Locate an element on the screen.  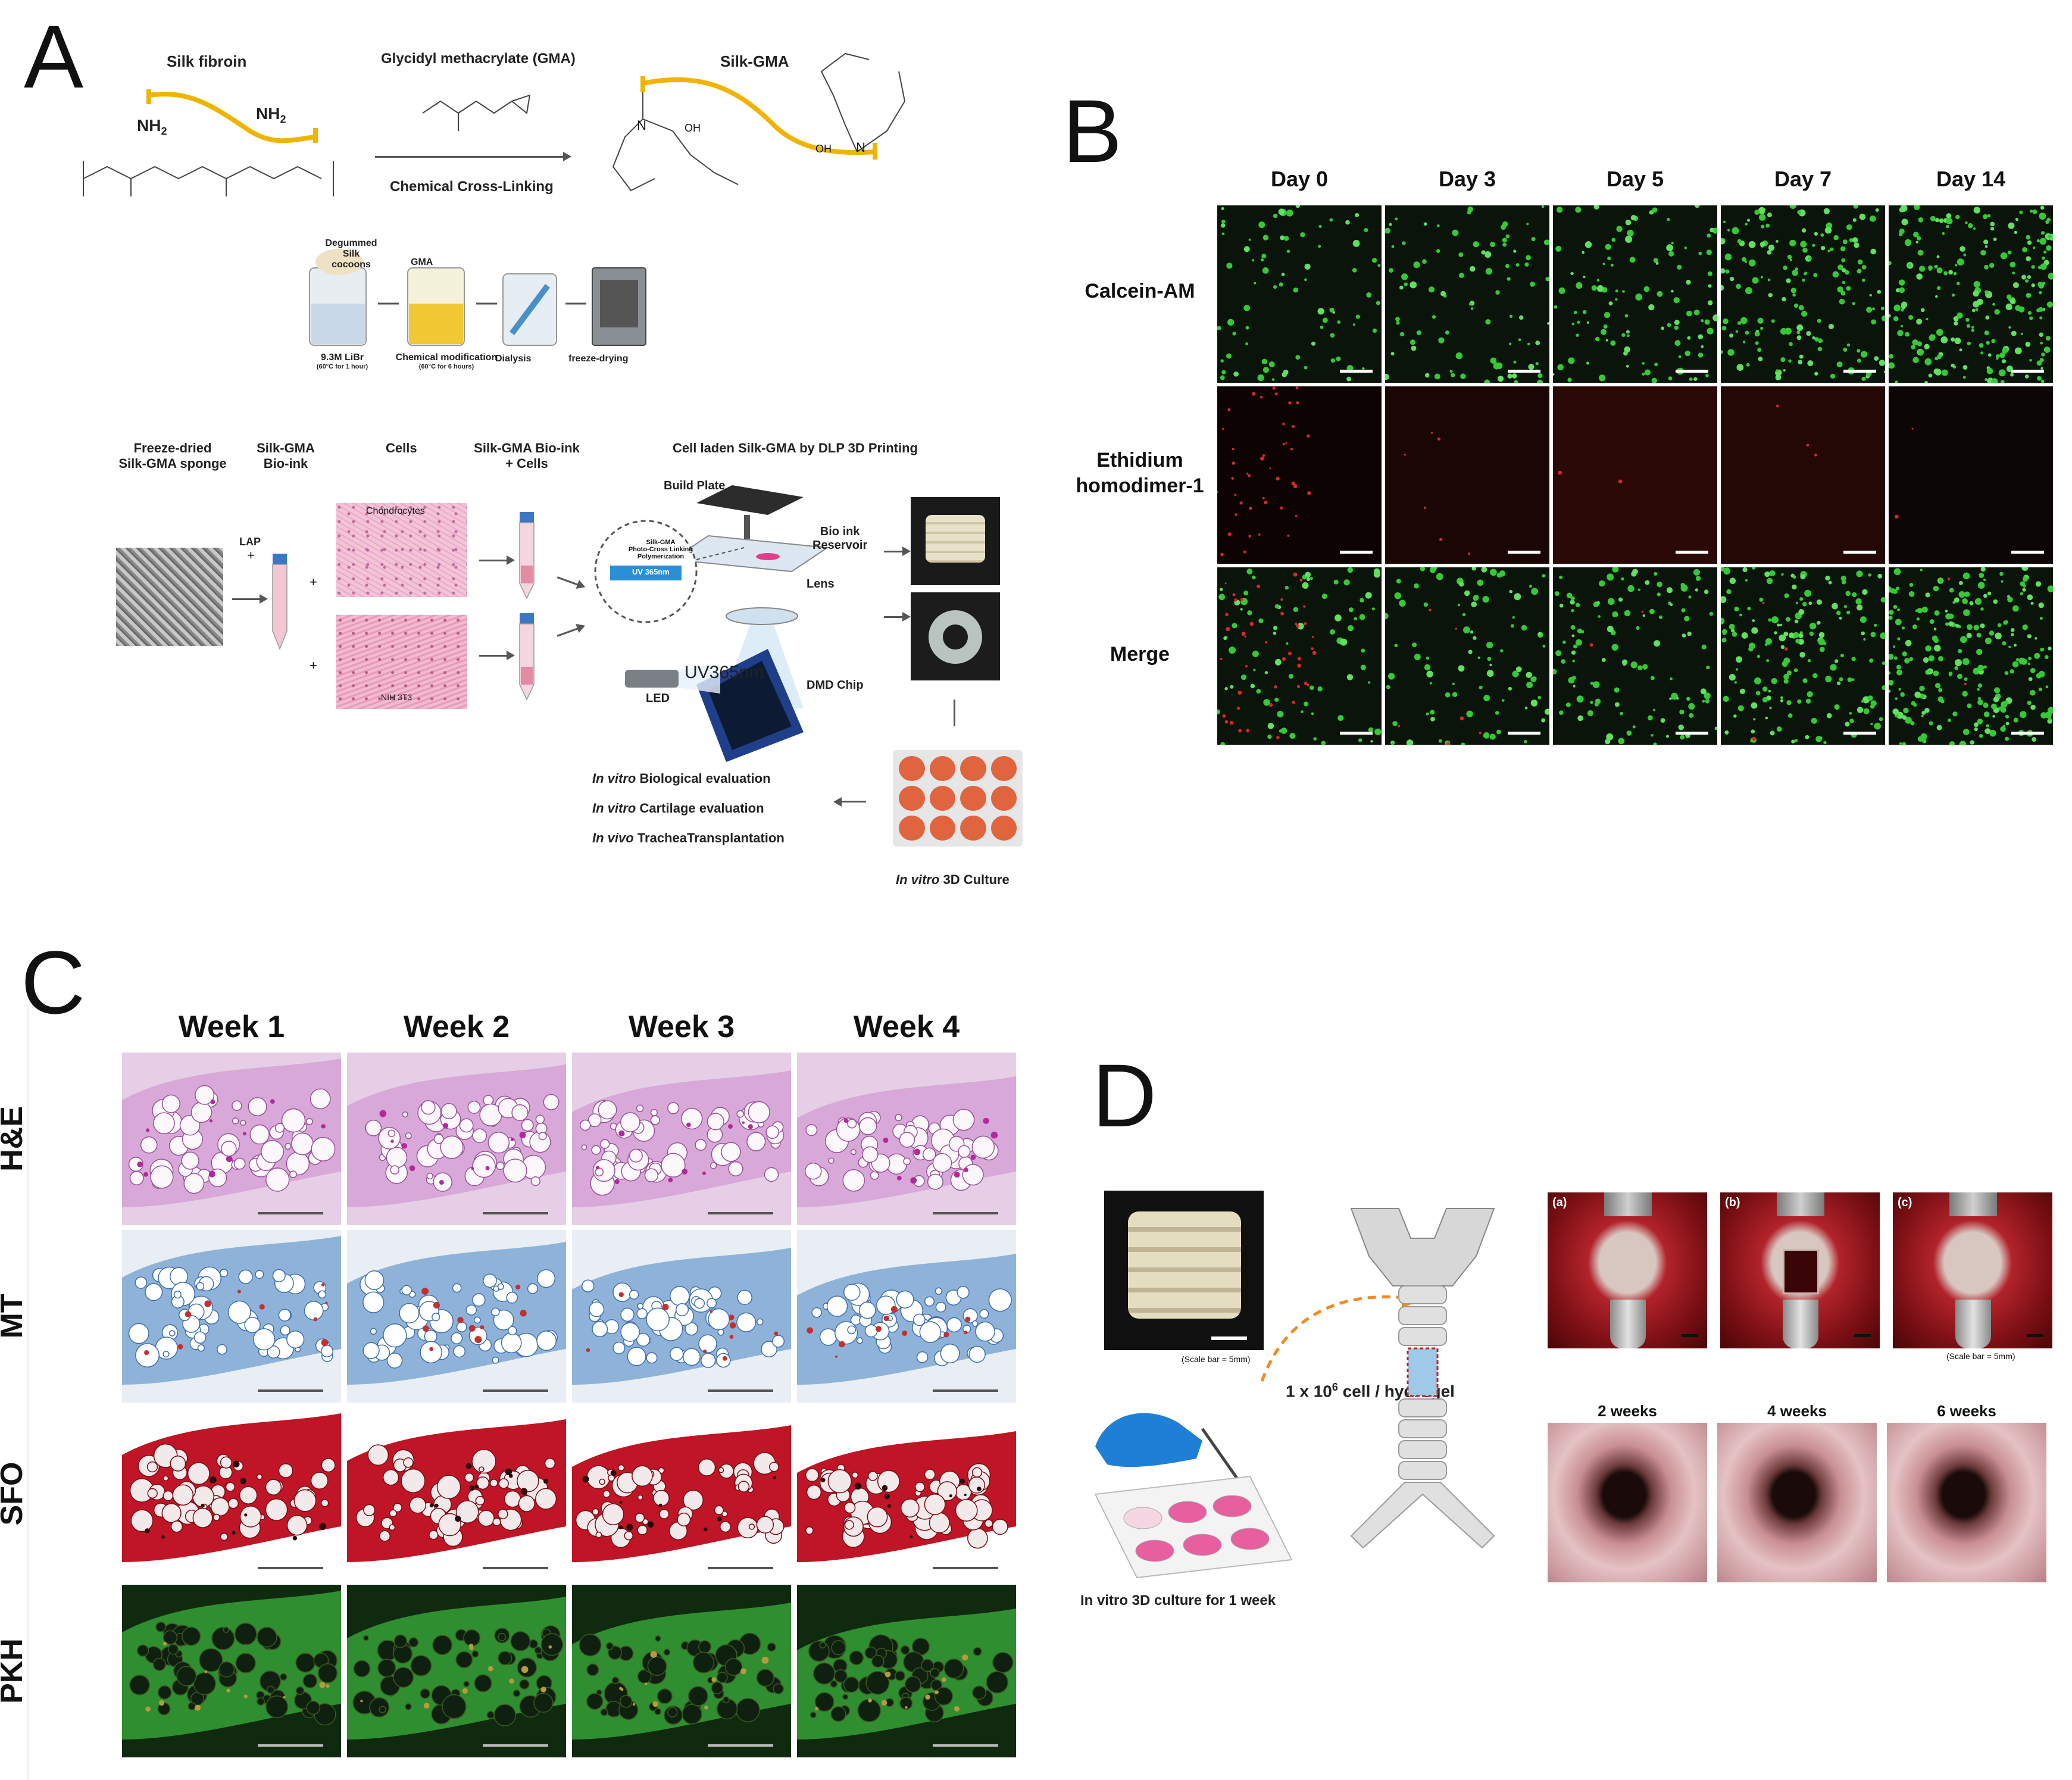
eval-3: In vivo TracheaTransplantation is located at coordinates (689, 838).